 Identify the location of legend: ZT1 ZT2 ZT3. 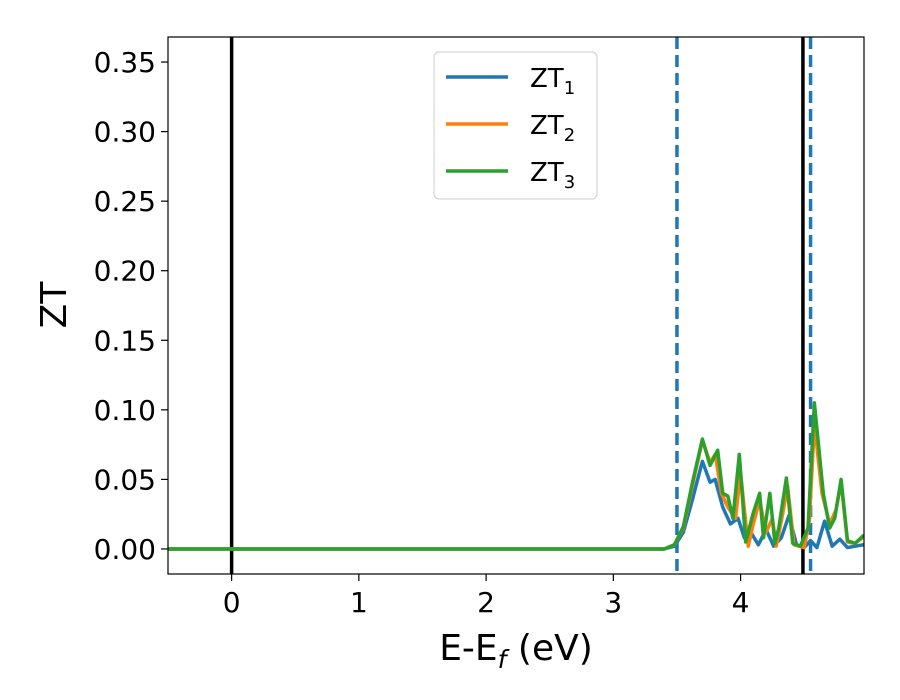
(515, 125).